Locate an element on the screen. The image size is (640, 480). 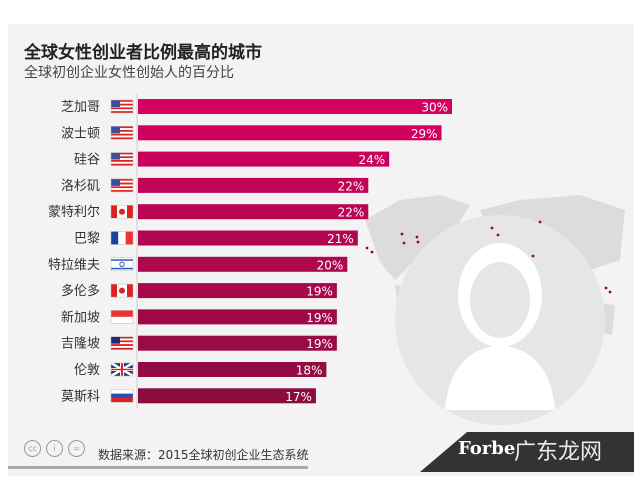
category-label: 芝加哥 is located at coordinates (80, 107).